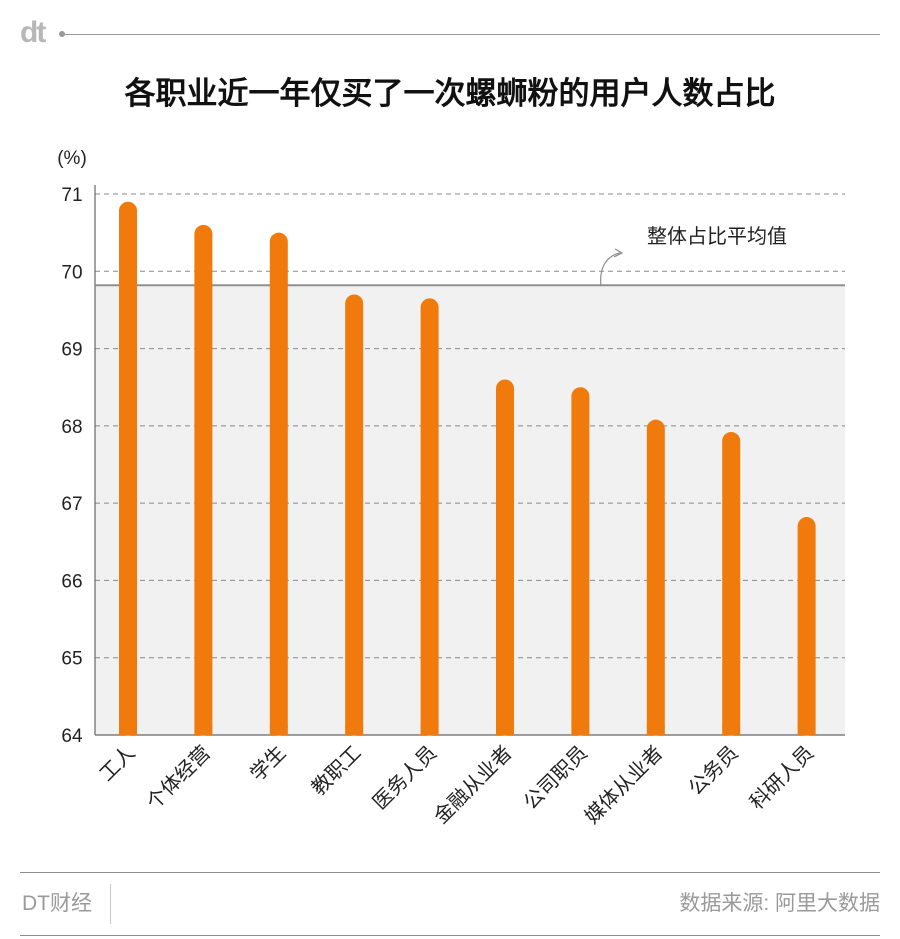 The image size is (900, 939). I want to click on data-source: 数据来源: 阿里大数据, so click(779, 903).